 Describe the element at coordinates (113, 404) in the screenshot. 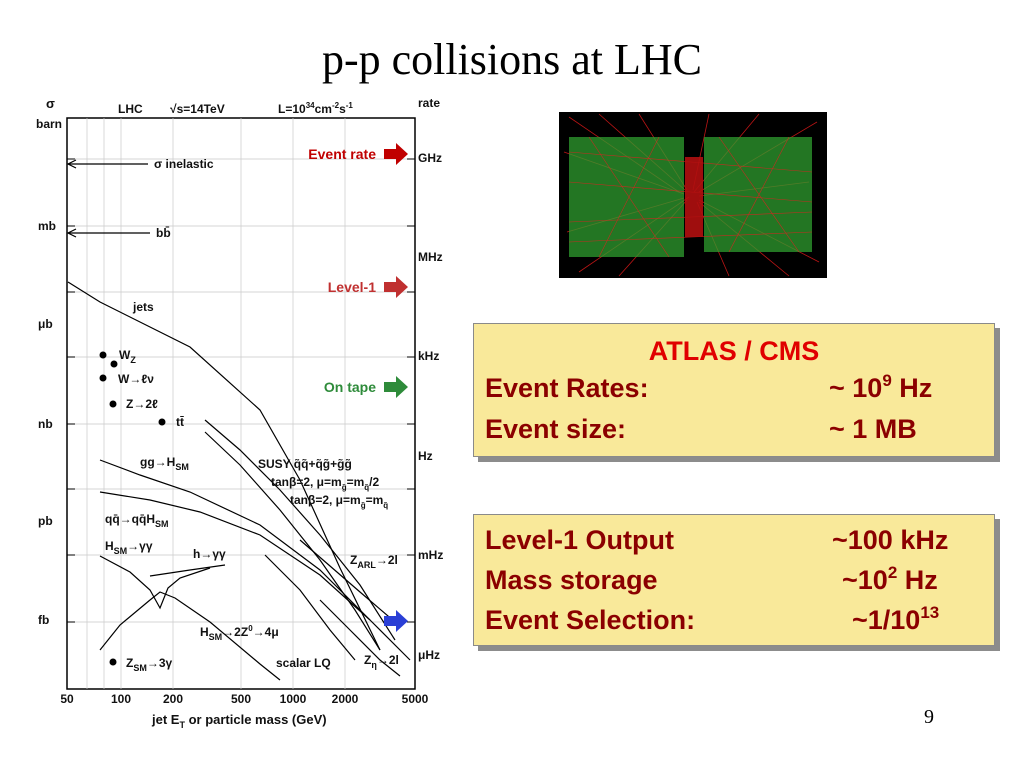

I see `z-2l-point` at that location.